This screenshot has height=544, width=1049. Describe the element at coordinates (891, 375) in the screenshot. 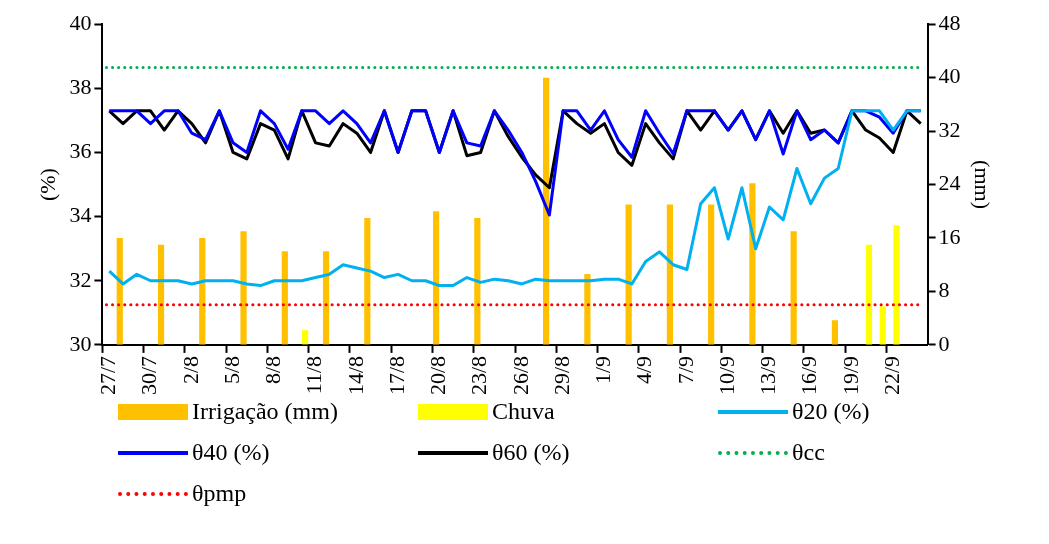

I see `x-tick-label: 22/9` at that location.